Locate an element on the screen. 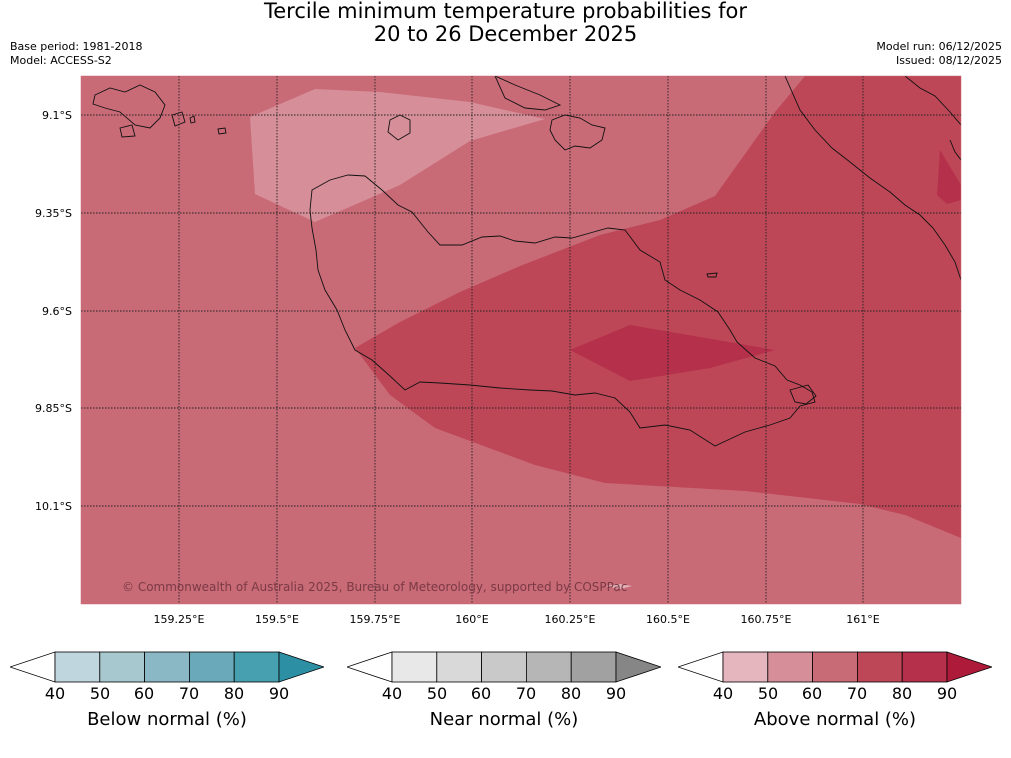 Image resolution: width=1011 pixels, height=758 pixels. legend-above-normal is located at coordinates (835, 667).